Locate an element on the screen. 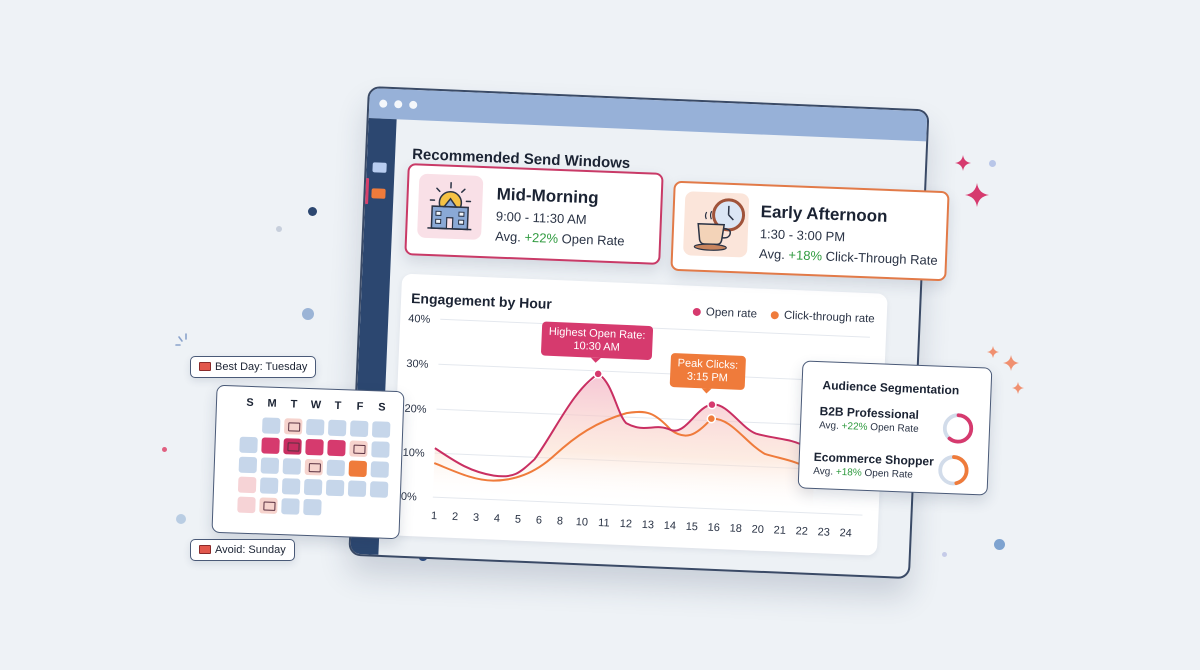 The image size is (1200, 670). segment-metric: Avg. +22% Open Rate is located at coordinates (868, 427).